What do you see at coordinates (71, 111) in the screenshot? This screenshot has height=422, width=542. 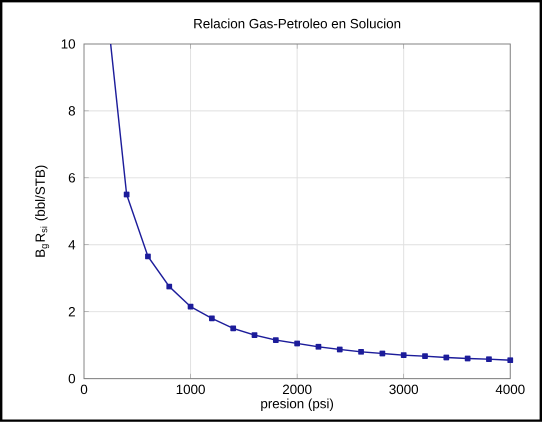 I see `y-tick-label: 8` at bounding box center [71, 111].